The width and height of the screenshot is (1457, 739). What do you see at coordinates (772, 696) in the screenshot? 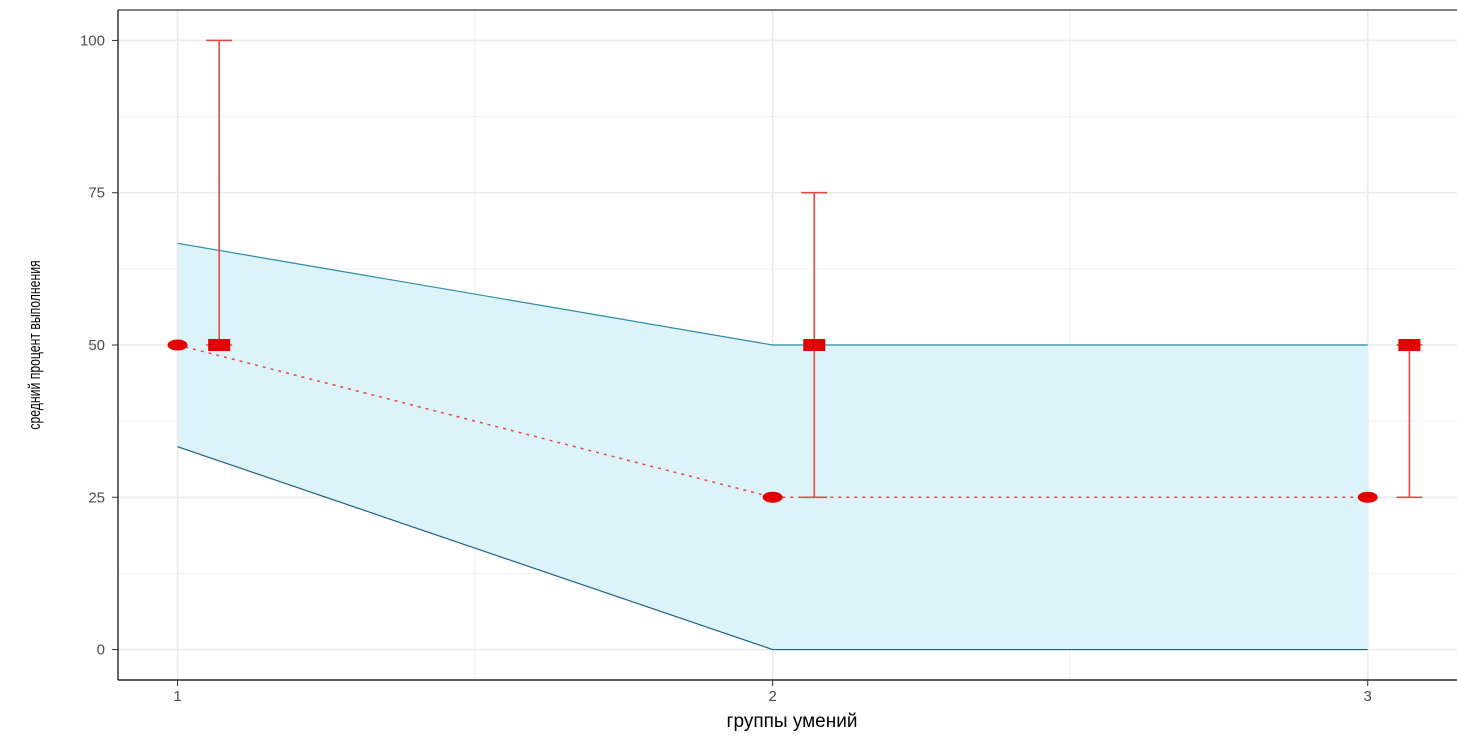
I see `x-tick-label: 2` at bounding box center [772, 696].